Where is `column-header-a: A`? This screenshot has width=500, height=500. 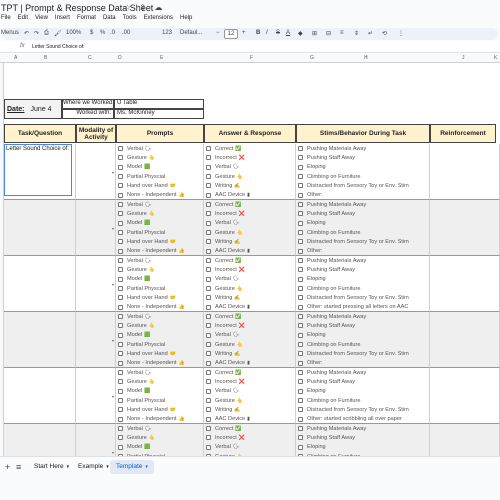
column-header-a: A is located at coordinates (16, 58).